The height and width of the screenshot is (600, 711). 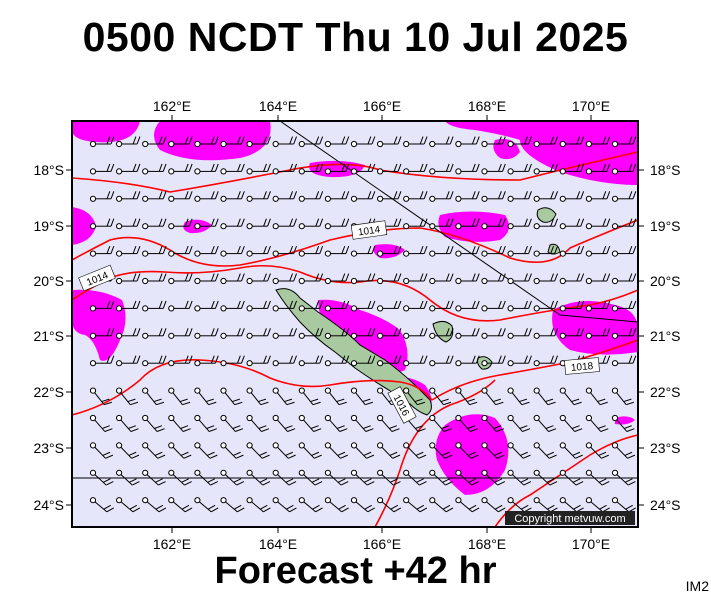 I want to click on lon-labels-top: 162°E 164°E 166°E 168°E 170°E, so click(x=381, y=106).